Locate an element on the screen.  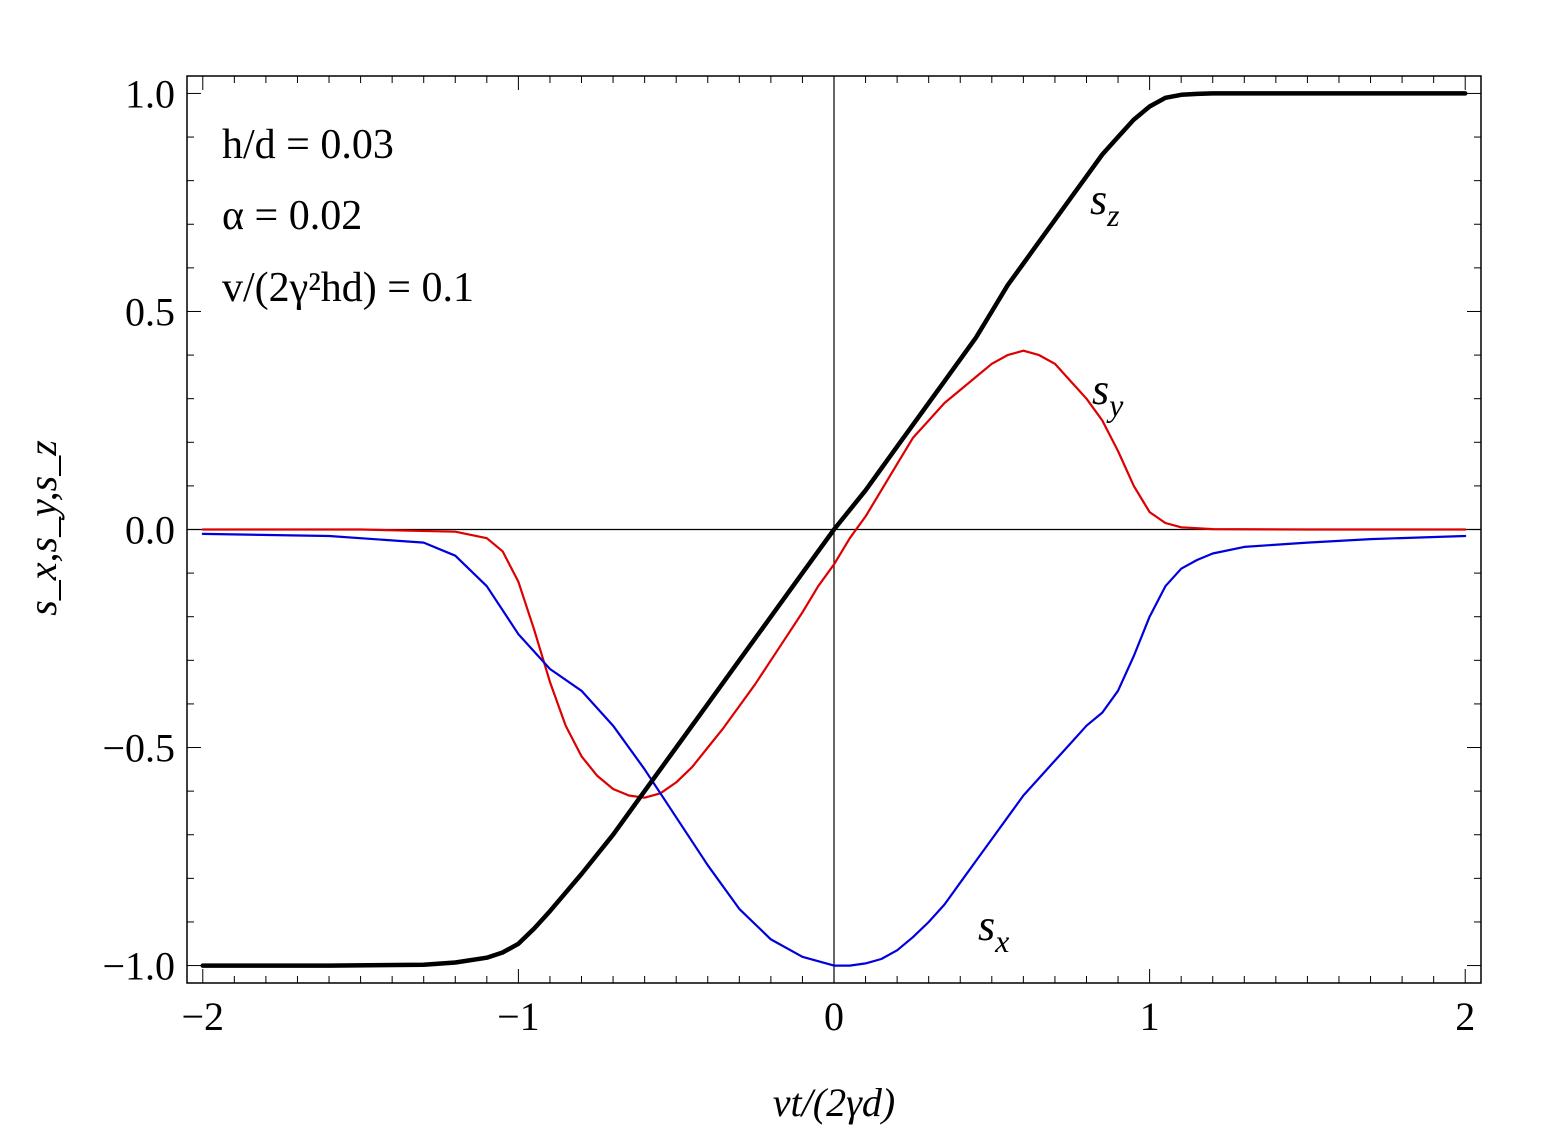
label-sz: sz is located at coordinates (1105, 204).